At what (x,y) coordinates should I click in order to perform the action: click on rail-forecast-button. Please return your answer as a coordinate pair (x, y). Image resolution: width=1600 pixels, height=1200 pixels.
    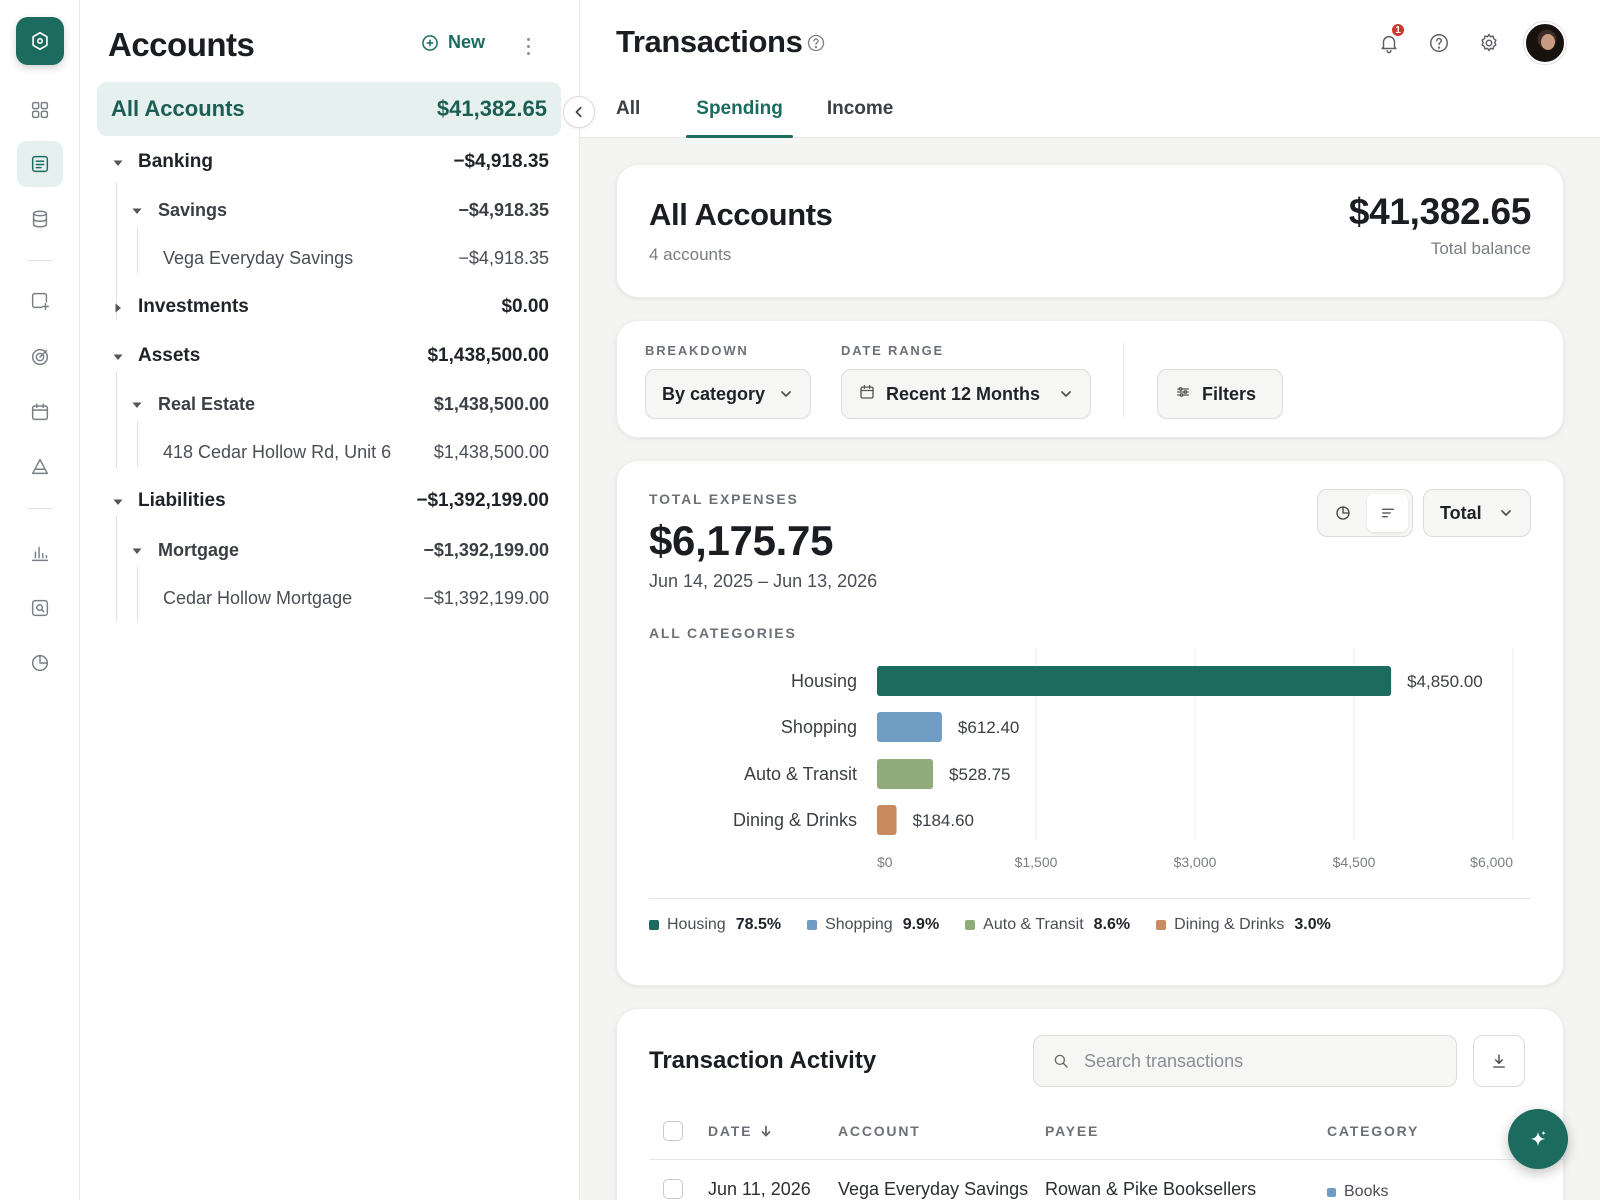
    Looking at the image, I should click on (40, 467).